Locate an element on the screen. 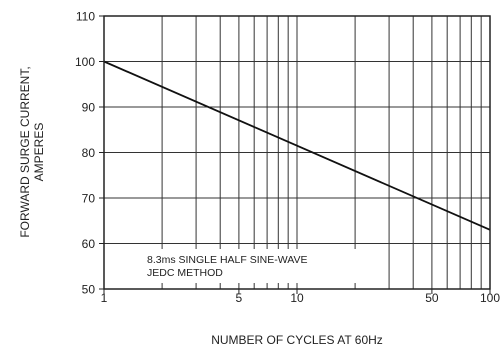  annotation-box: 8.3ms SINGLE HALF SINE-WAVE JEDC METHOD is located at coordinates (251, 266).